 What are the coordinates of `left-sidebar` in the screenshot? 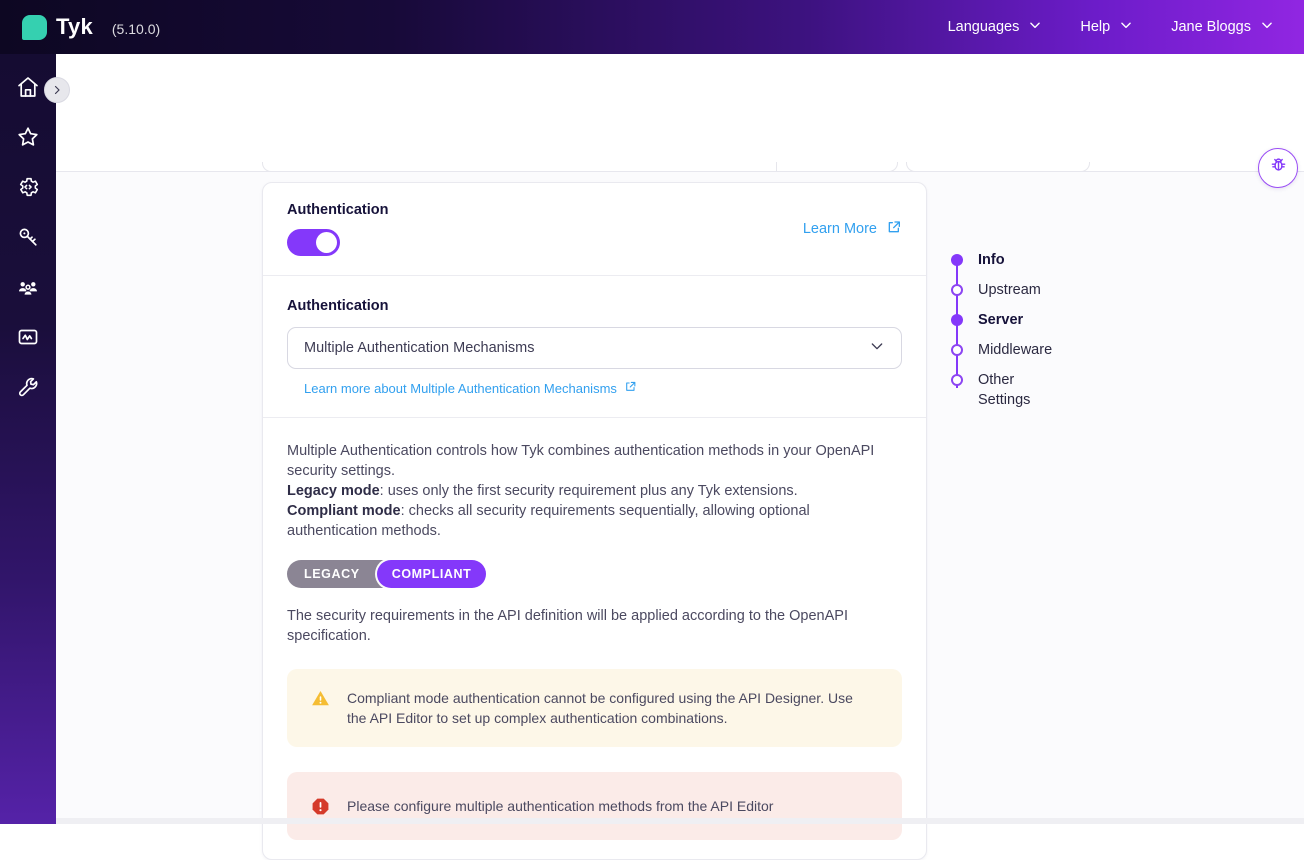 It's located at (28, 439).